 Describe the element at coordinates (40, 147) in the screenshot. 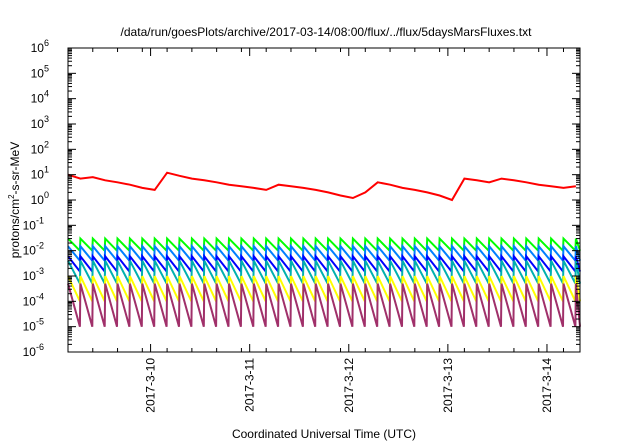

I see `y-tick-label: 10²` at that location.